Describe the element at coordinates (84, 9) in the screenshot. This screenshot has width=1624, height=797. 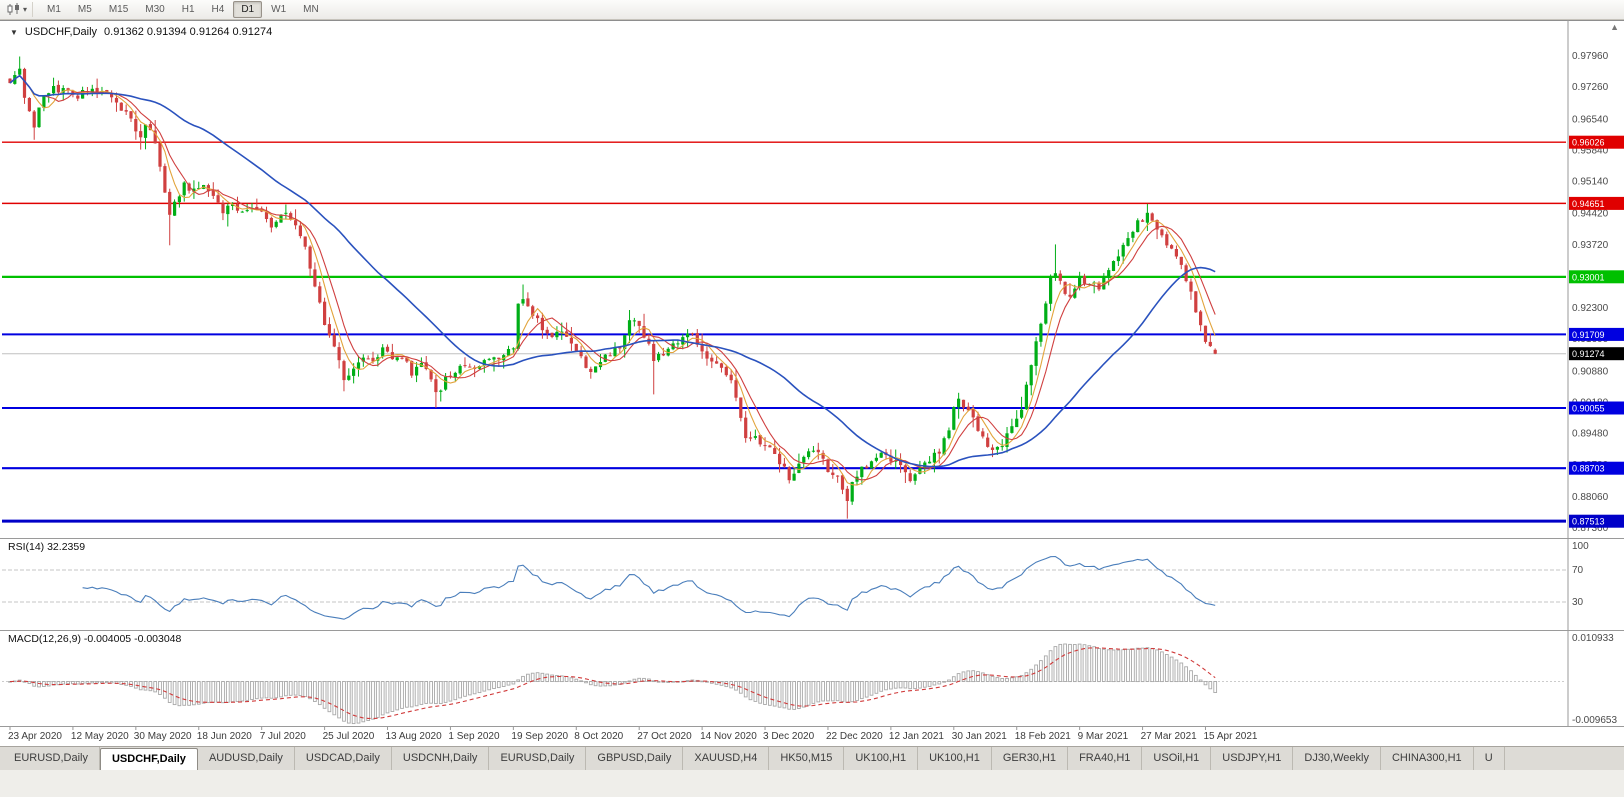
I see `timeframe-button-m5: M5` at that location.